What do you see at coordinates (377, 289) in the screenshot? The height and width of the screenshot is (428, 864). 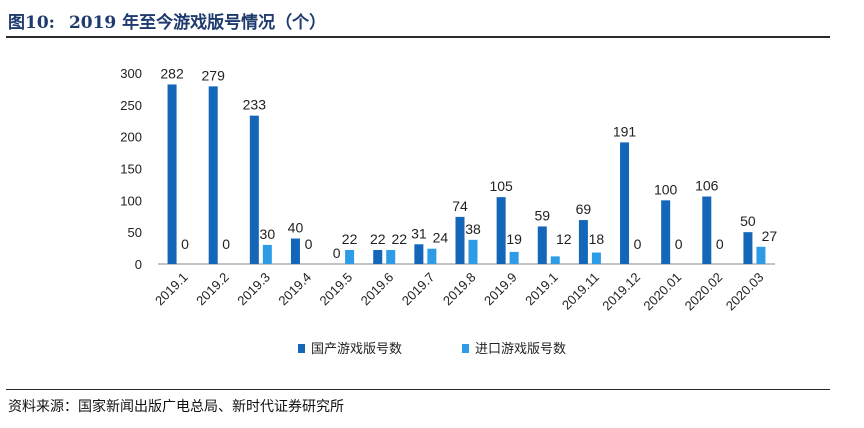 I see `x-category-label: 2019.6` at bounding box center [377, 289].